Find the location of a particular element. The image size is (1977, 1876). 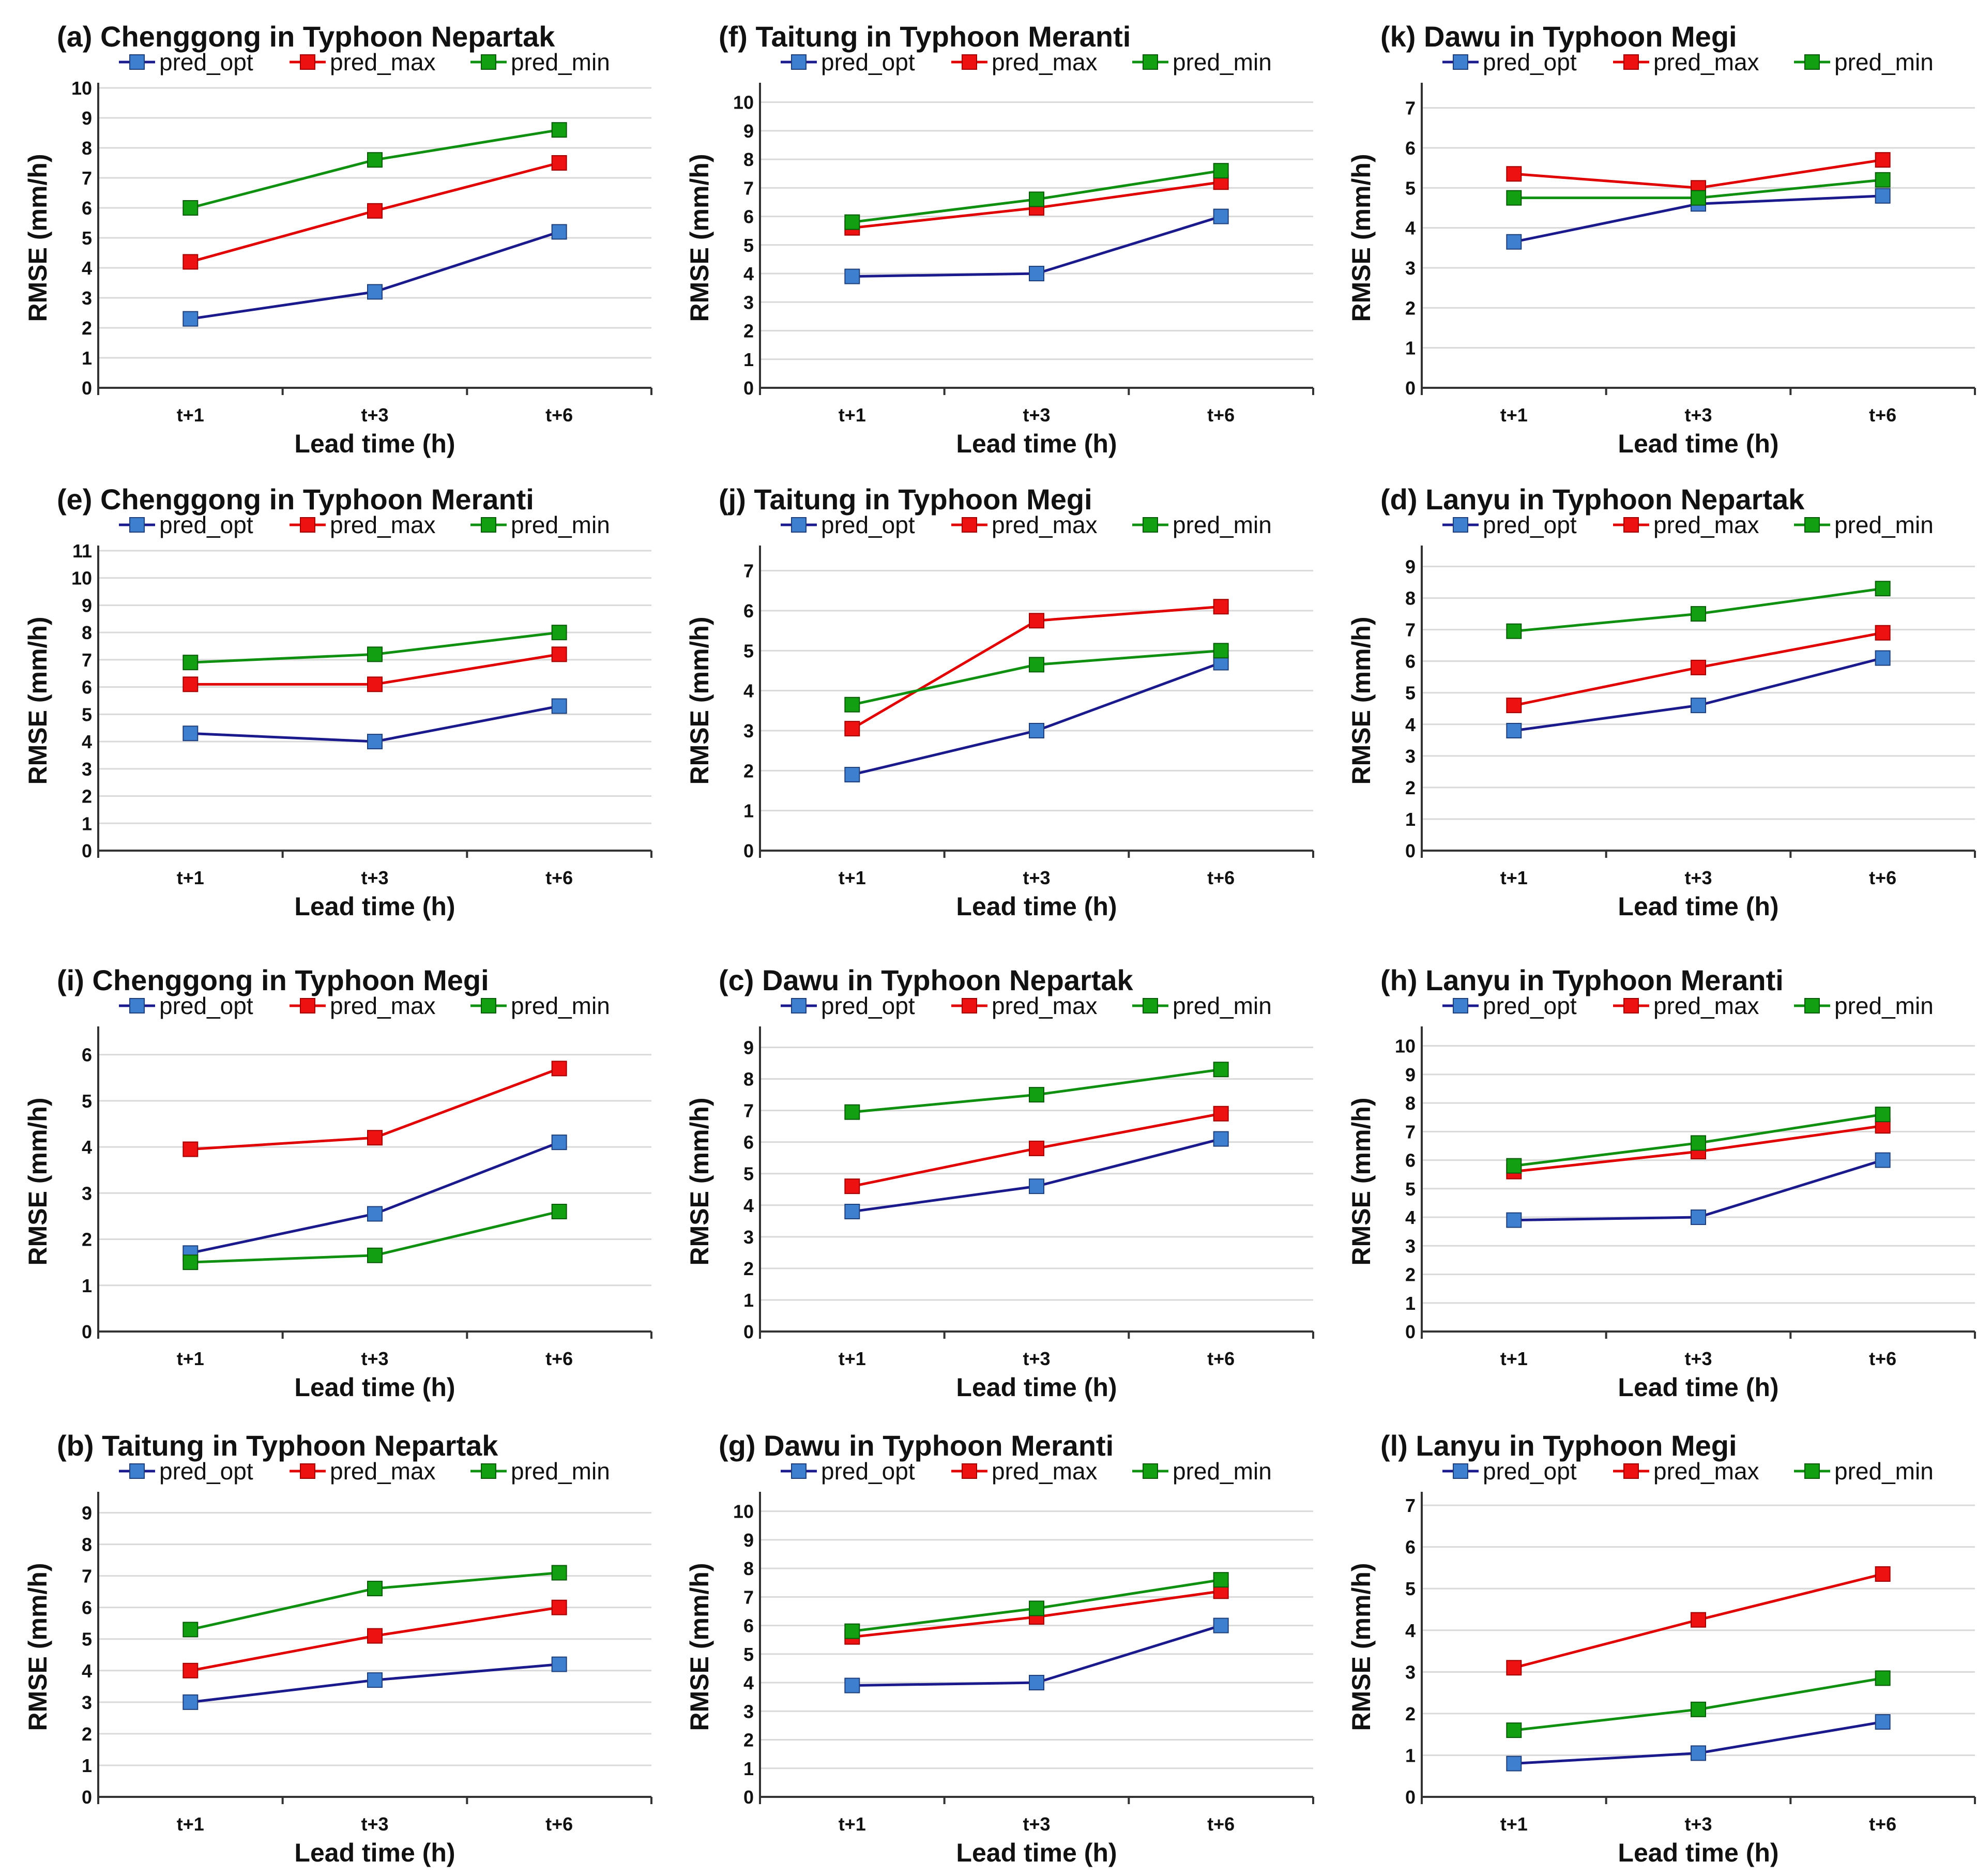

chart-title: (j) Taitung in Typhoon Megi is located at coordinates (905, 499).